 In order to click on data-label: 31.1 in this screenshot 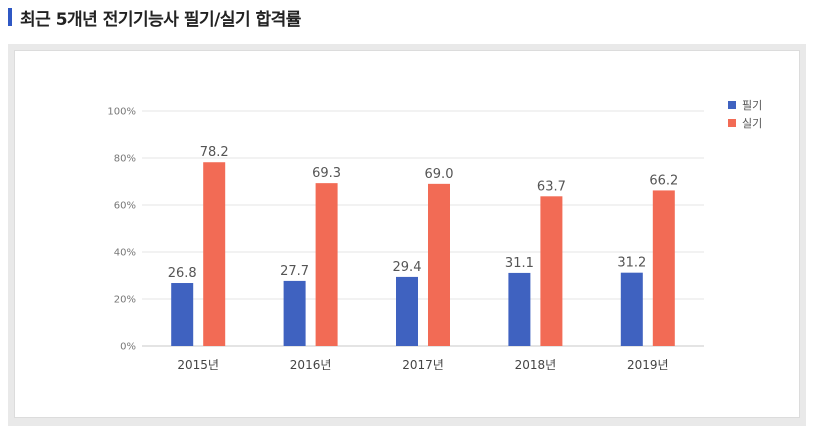, I will do `click(519, 263)`.